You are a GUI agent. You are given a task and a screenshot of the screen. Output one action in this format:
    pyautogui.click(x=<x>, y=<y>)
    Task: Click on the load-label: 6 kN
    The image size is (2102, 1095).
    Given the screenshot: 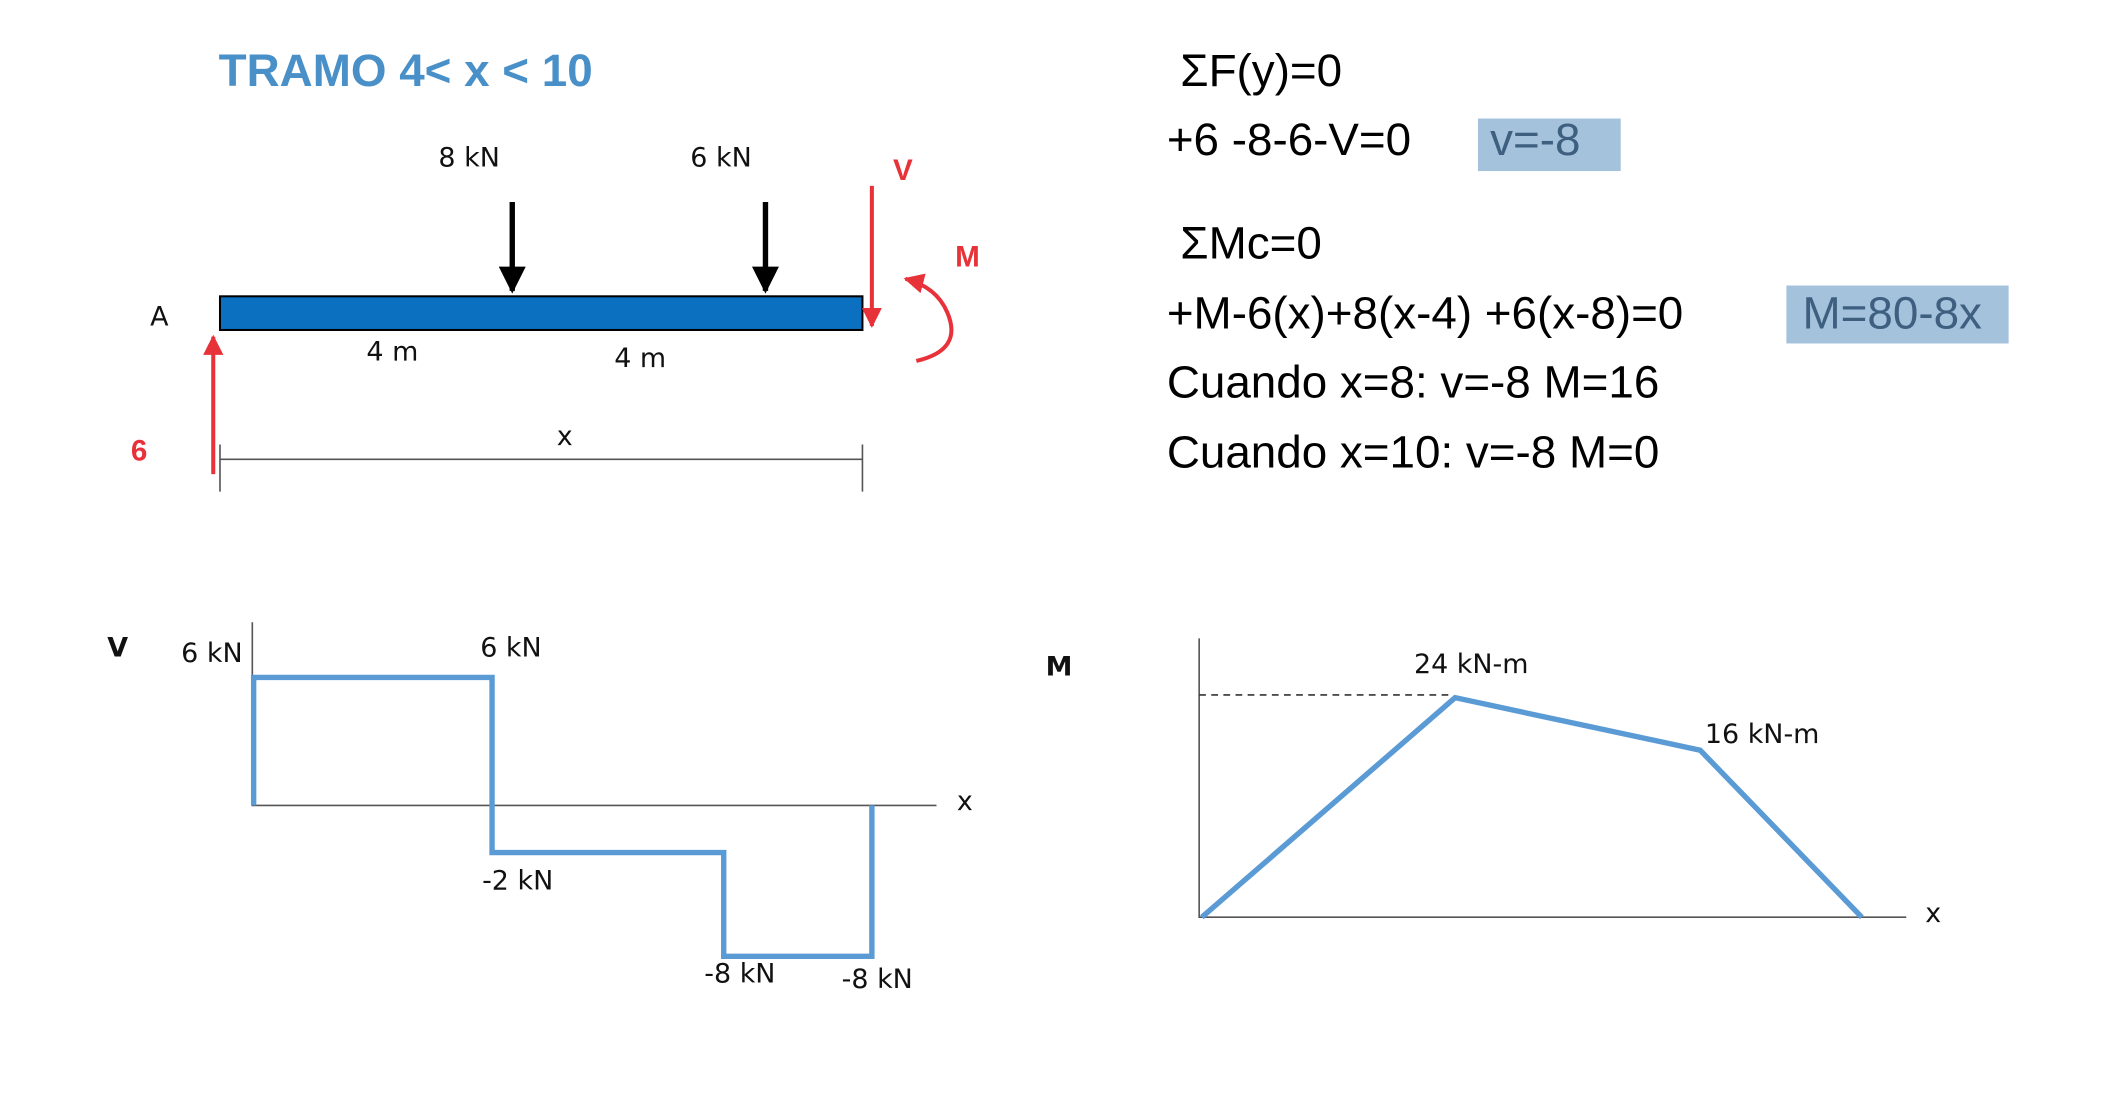 What is the action you would take?
    pyautogui.click(x=720, y=157)
    